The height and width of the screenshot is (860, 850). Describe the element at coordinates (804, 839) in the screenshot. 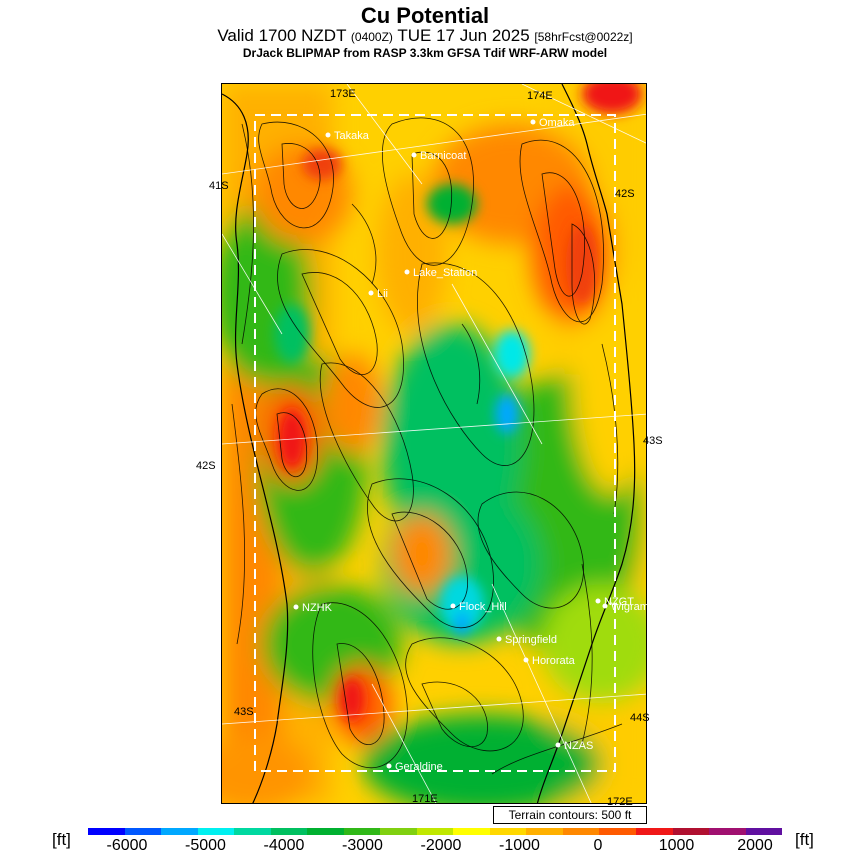

I see `colorbar-unit-right: [ft]` at that location.